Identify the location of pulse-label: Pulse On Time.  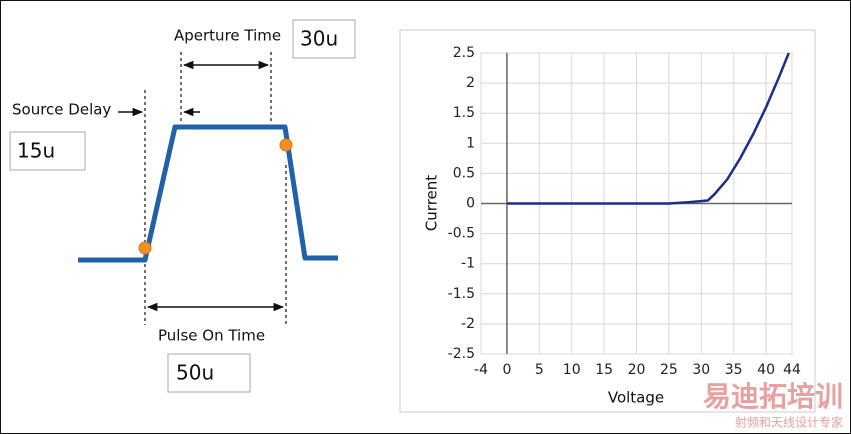
(211, 336).